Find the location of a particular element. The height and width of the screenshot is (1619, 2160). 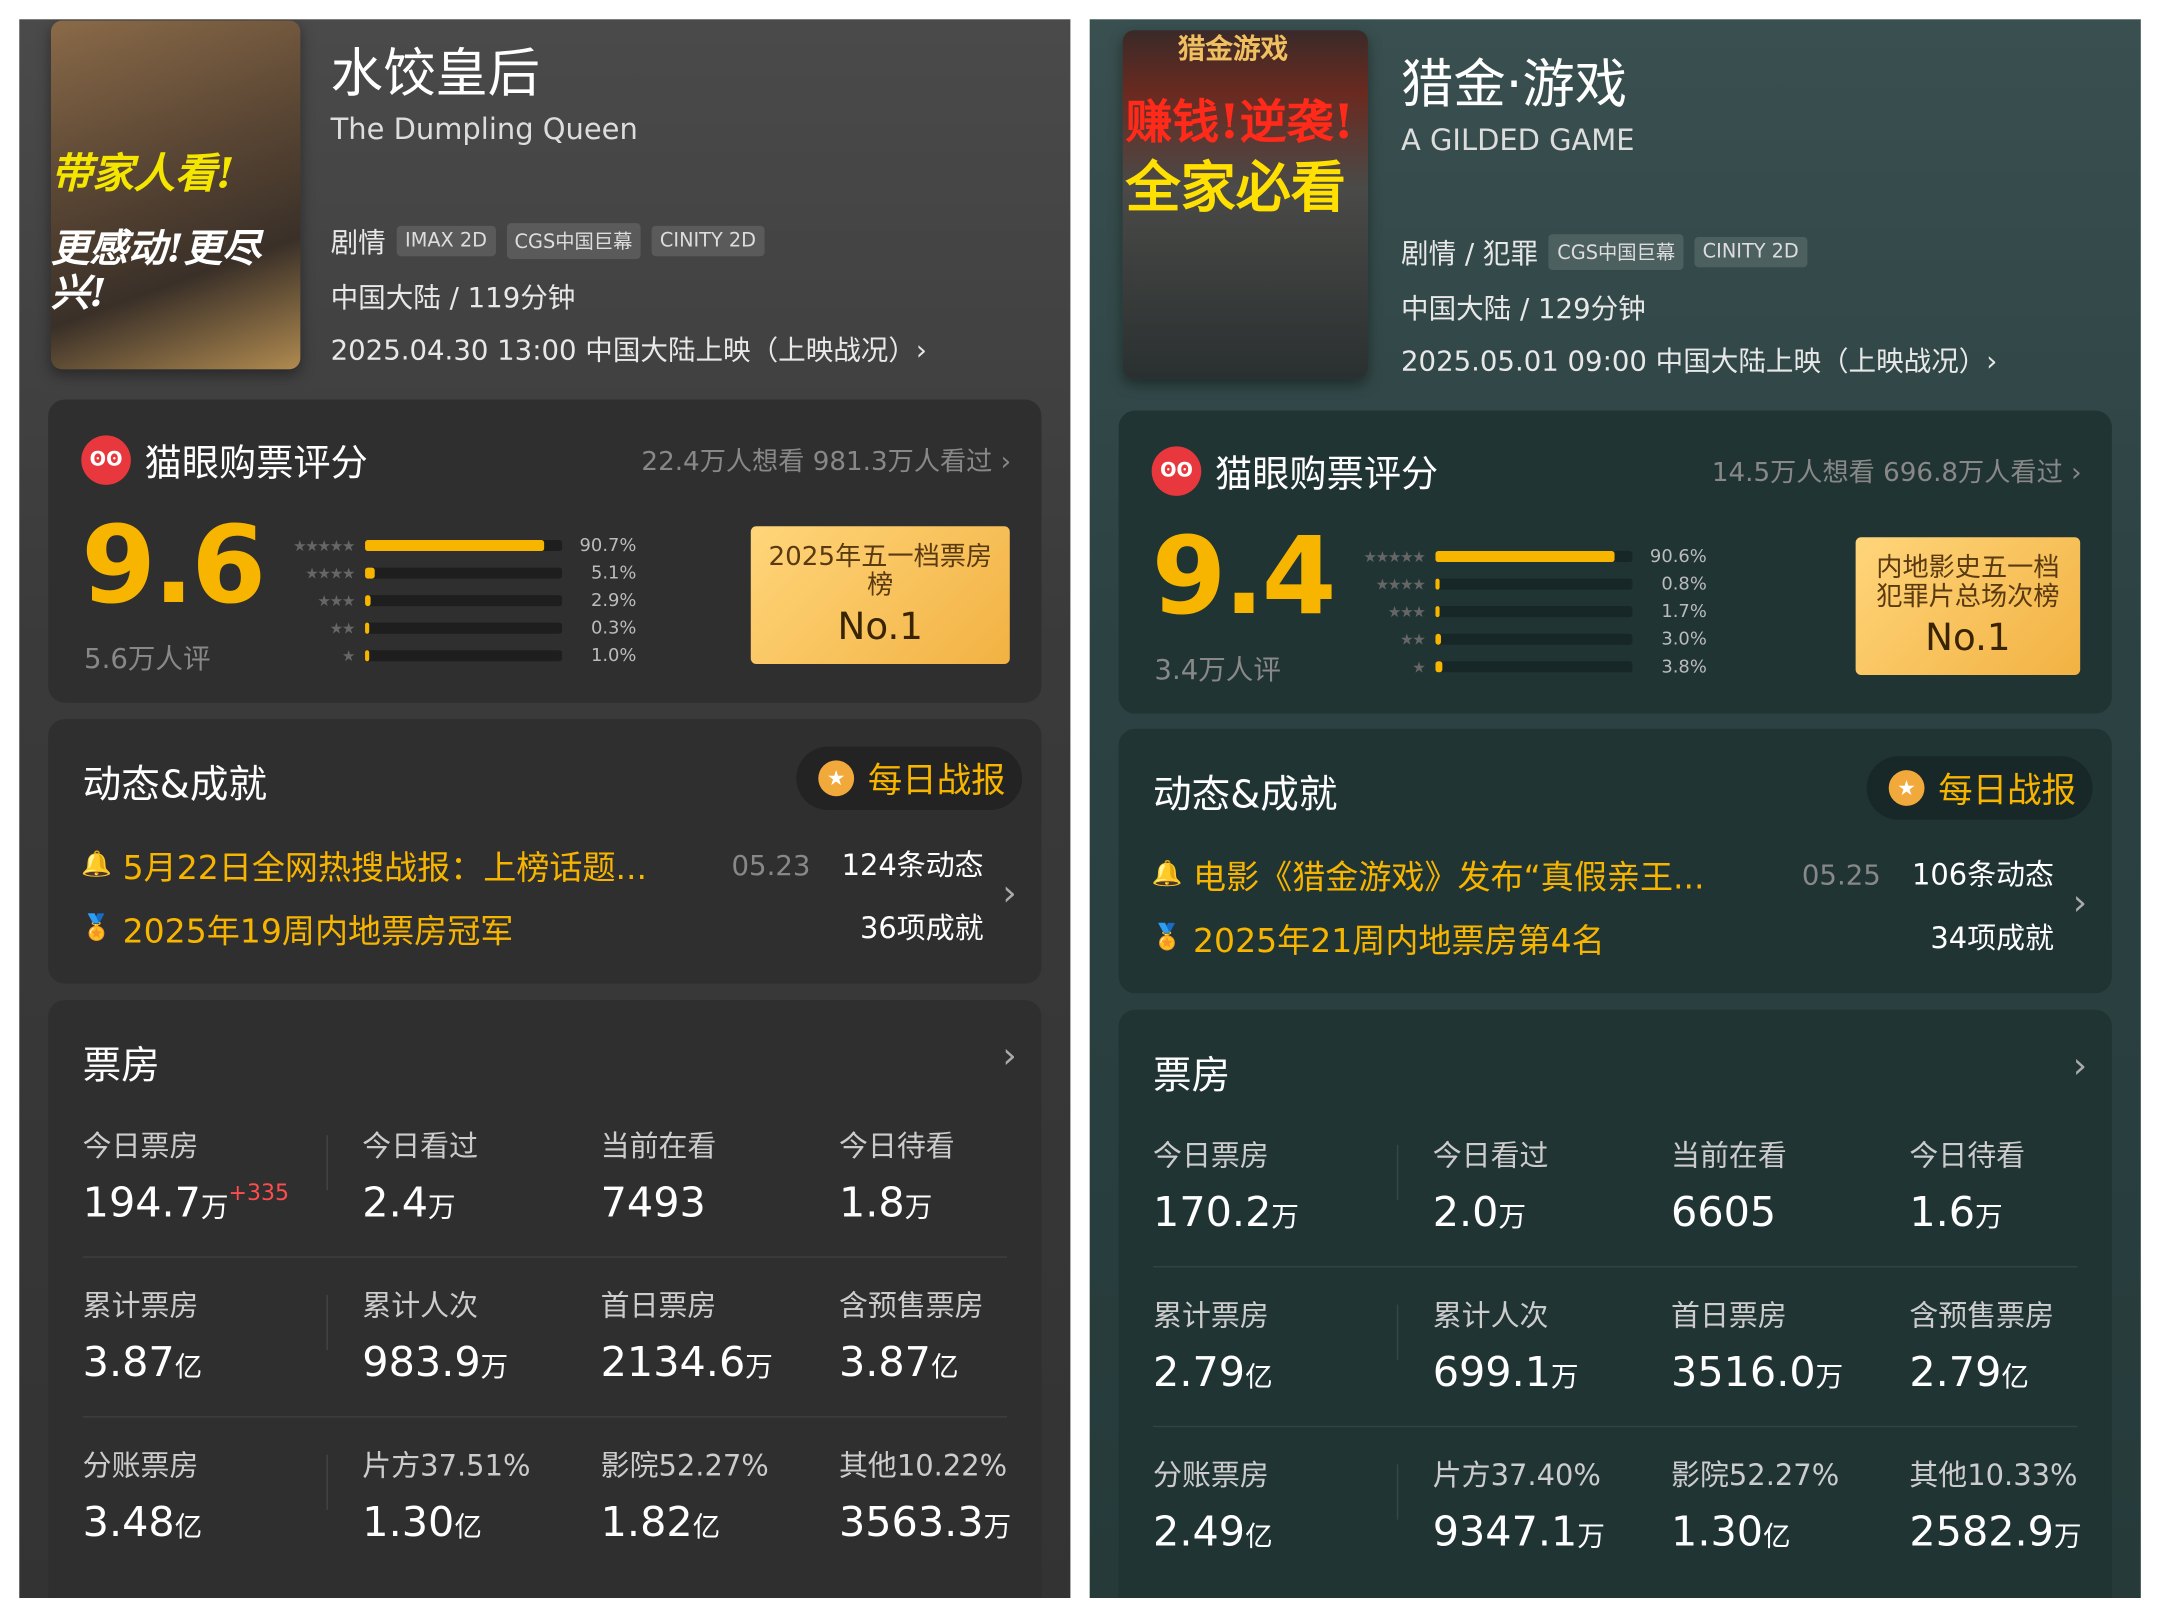

stat-value: 7493 is located at coordinates (659, 1203).